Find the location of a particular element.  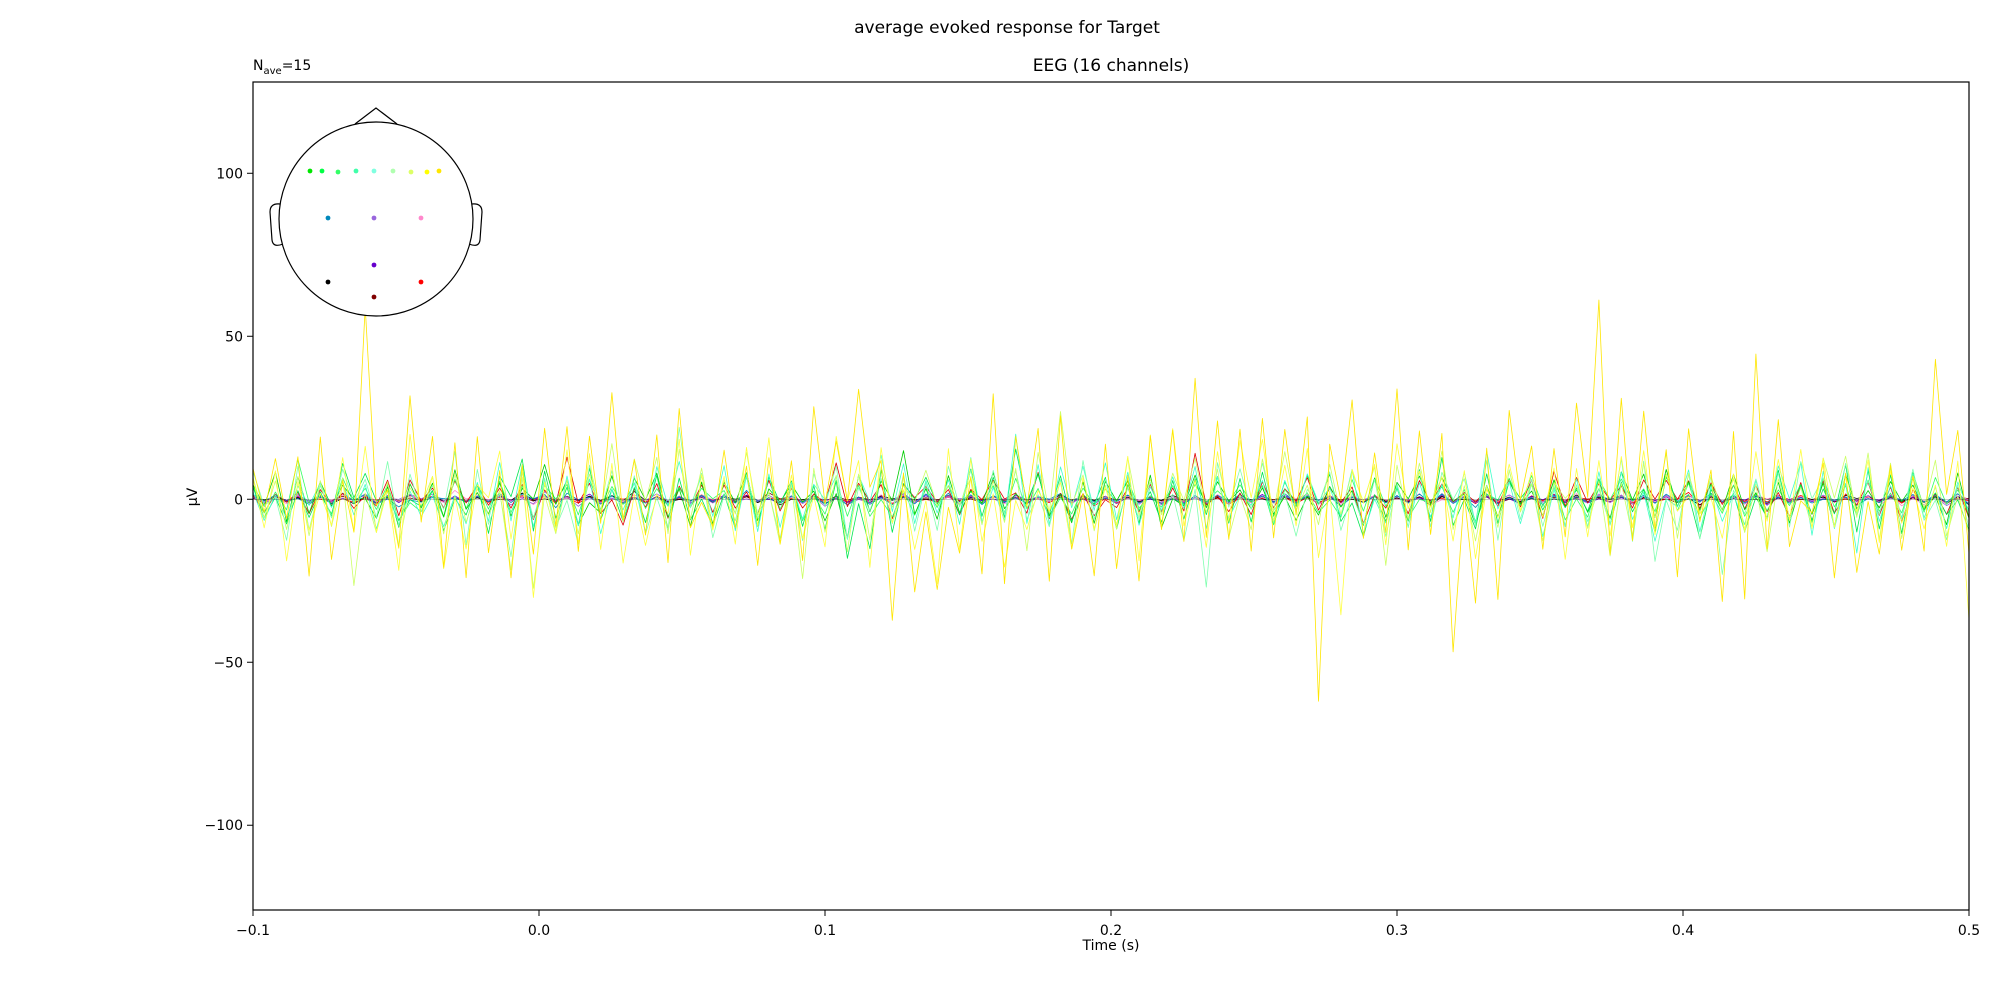

sensor-dots is located at coordinates (374, 234).